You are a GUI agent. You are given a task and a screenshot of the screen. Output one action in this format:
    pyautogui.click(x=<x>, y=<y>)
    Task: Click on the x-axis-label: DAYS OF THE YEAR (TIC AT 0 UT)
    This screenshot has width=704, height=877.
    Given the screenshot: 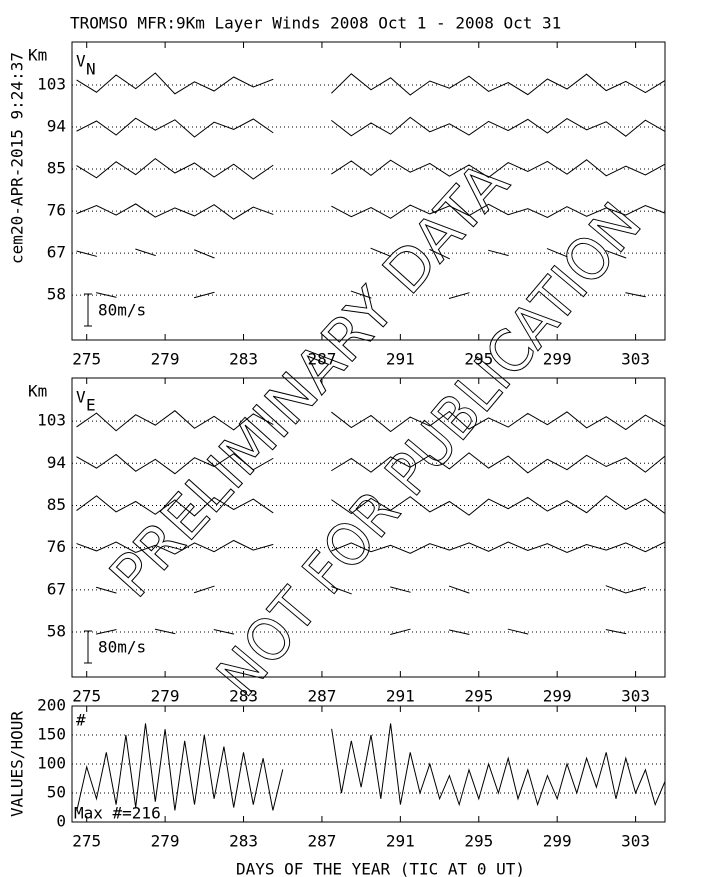 What is the action you would take?
    pyautogui.click(x=380, y=868)
    